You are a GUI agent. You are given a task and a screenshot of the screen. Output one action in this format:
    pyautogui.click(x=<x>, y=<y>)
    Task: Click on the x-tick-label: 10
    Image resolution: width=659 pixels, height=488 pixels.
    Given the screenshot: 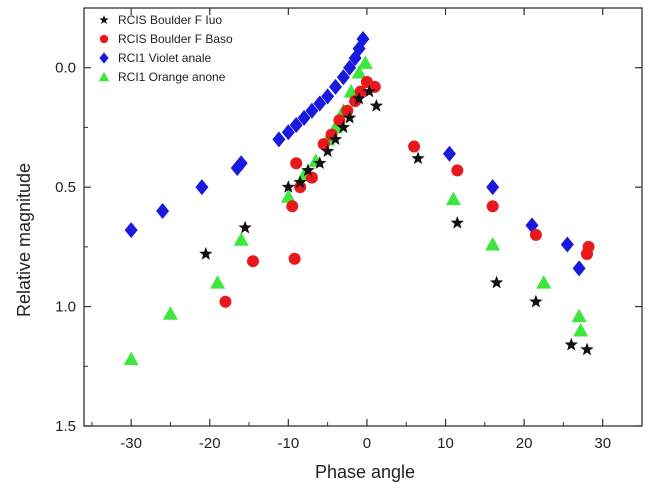 What is the action you would take?
    pyautogui.click(x=445, y=443)
    